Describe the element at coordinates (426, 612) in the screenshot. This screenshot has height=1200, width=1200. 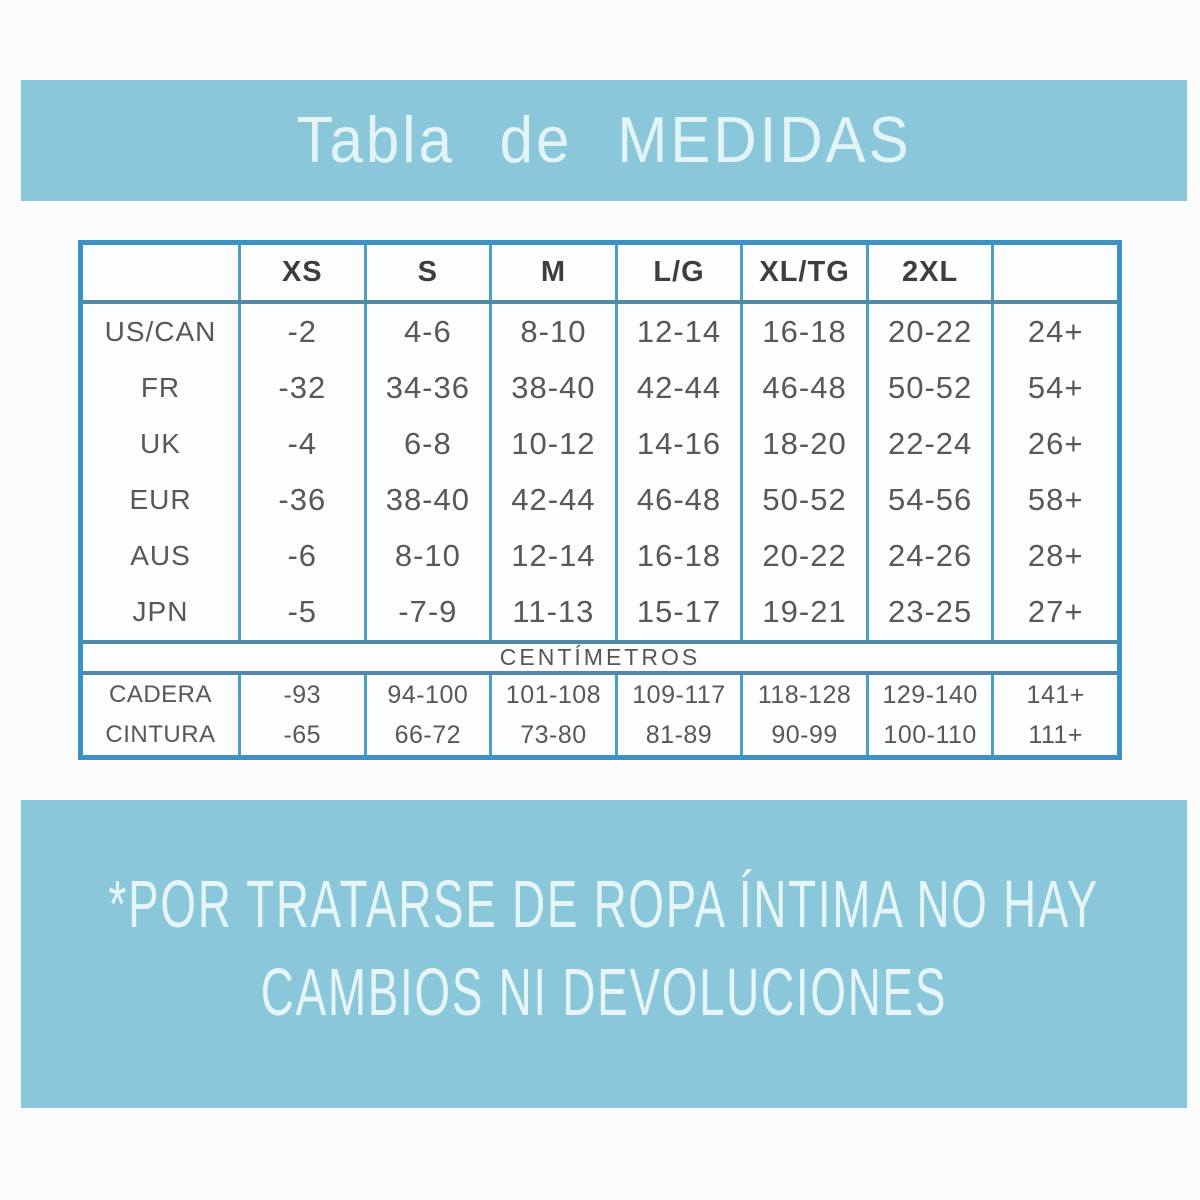
I see `table-cell: -7-9` at that location.